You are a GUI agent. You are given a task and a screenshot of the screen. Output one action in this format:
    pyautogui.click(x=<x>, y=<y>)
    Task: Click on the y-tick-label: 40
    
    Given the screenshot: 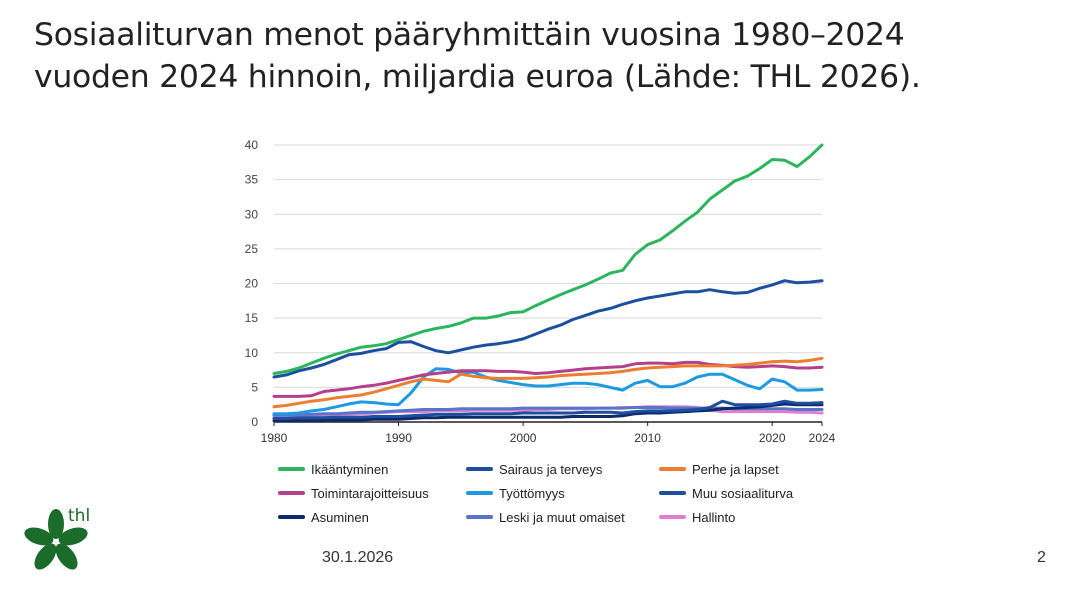 What is the action you would take?
    pyautogui.click(x=252, y=145)
    